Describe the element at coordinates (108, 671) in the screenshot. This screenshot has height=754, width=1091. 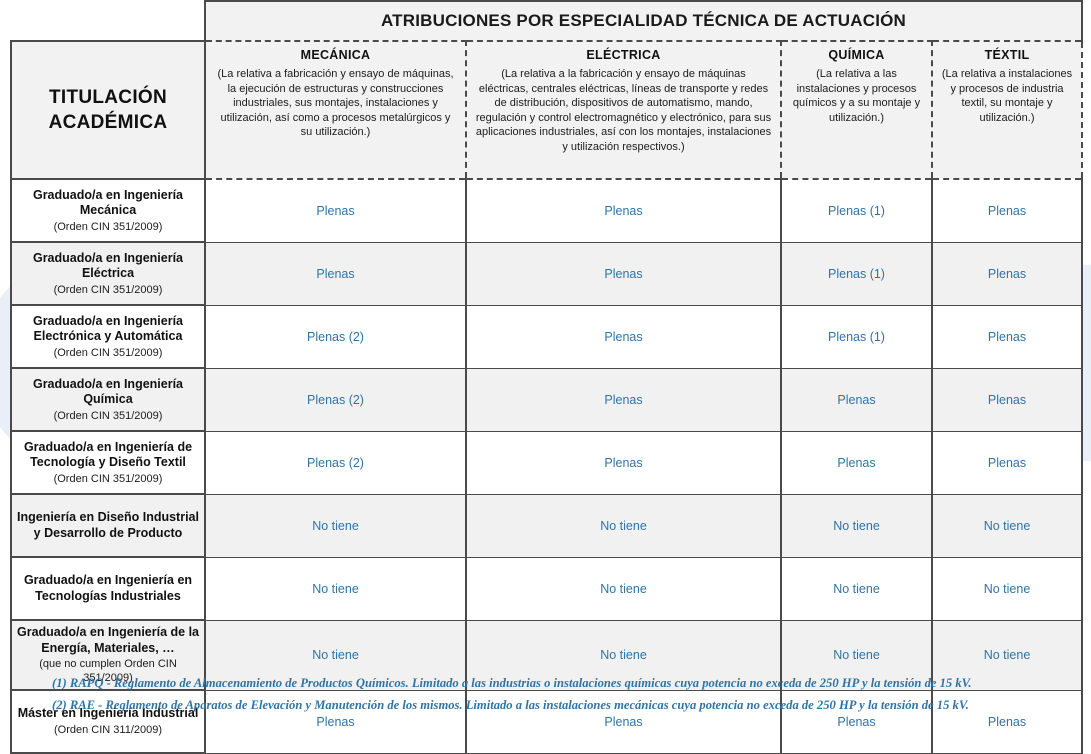
I see `degree-subtitle: (que no cumplen Orden CIN 351/2009)` at that location.